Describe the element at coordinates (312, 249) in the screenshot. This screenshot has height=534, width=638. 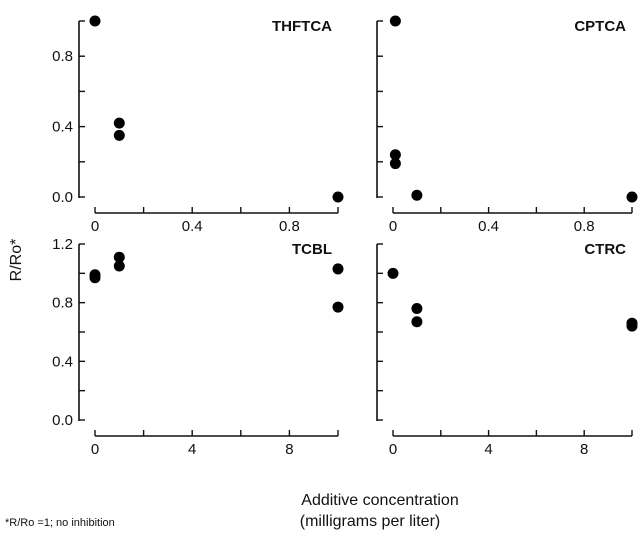
I see `panel-title: TCBL` at that location.